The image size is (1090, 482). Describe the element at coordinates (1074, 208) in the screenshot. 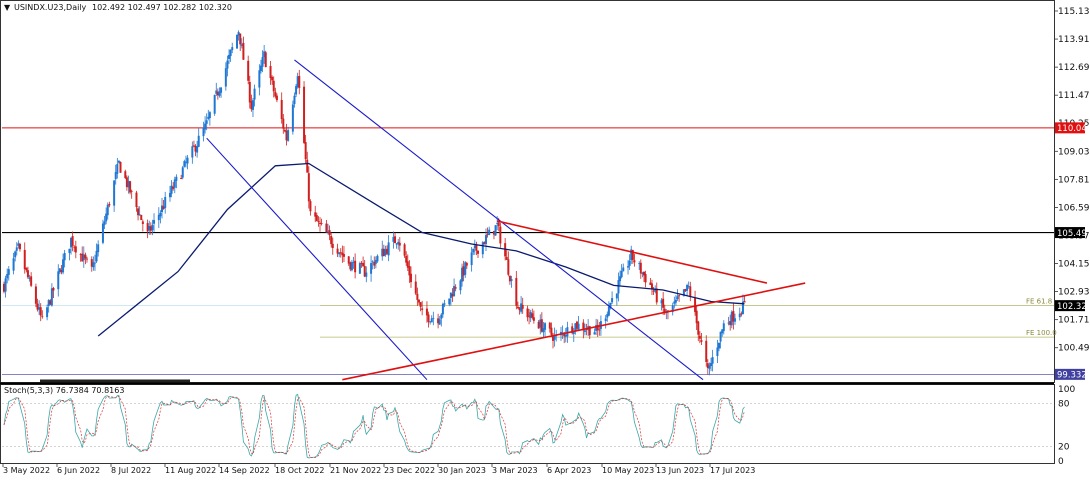

I see `price-tick-label: 106.590` at that location.